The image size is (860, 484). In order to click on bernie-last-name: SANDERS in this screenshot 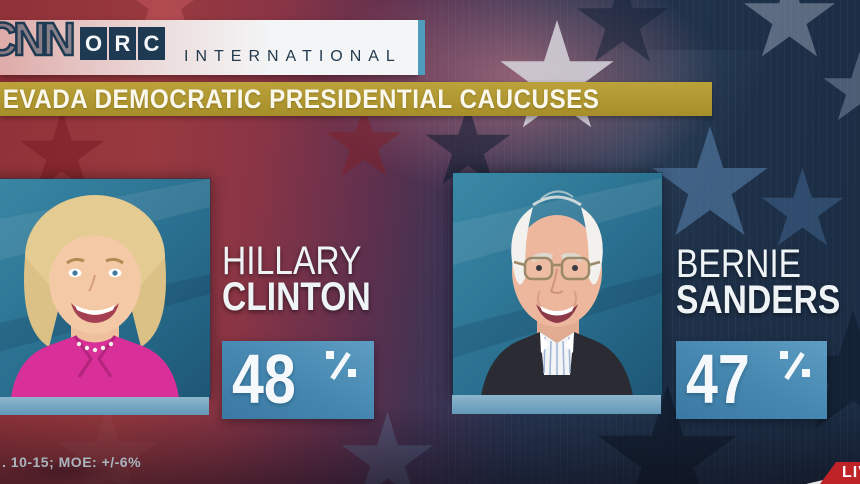, I will do `click(758, 300)`.